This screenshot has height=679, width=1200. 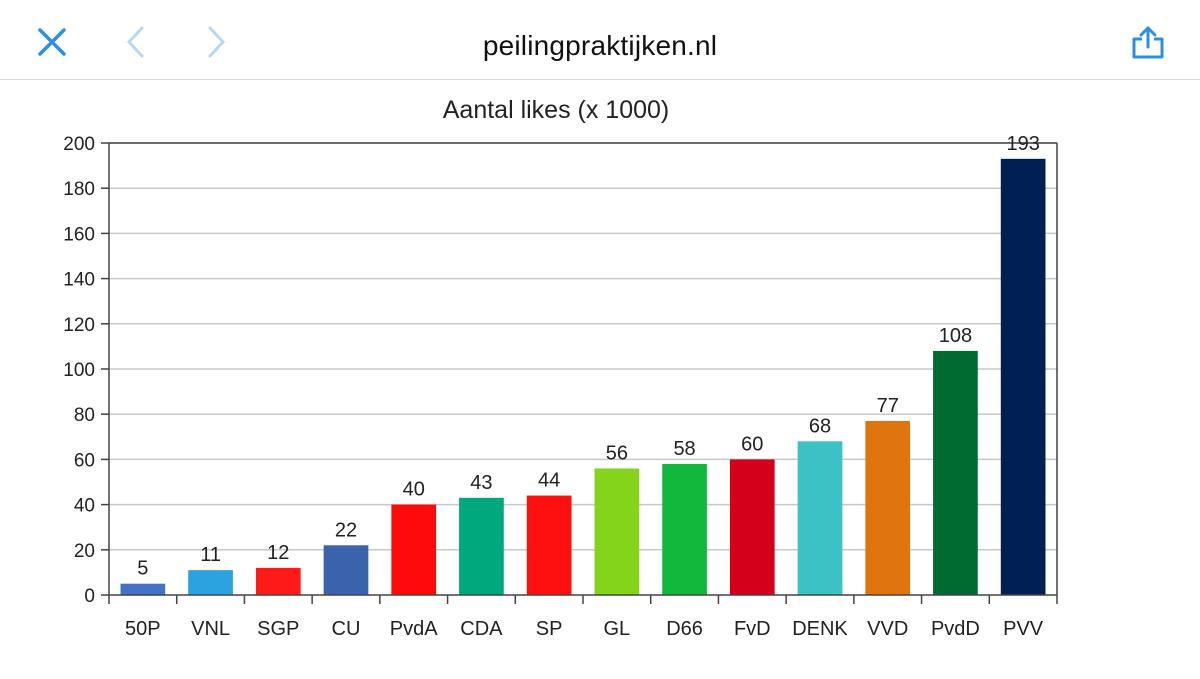 I want to click on share-icon, so click(x=1148, y=42).